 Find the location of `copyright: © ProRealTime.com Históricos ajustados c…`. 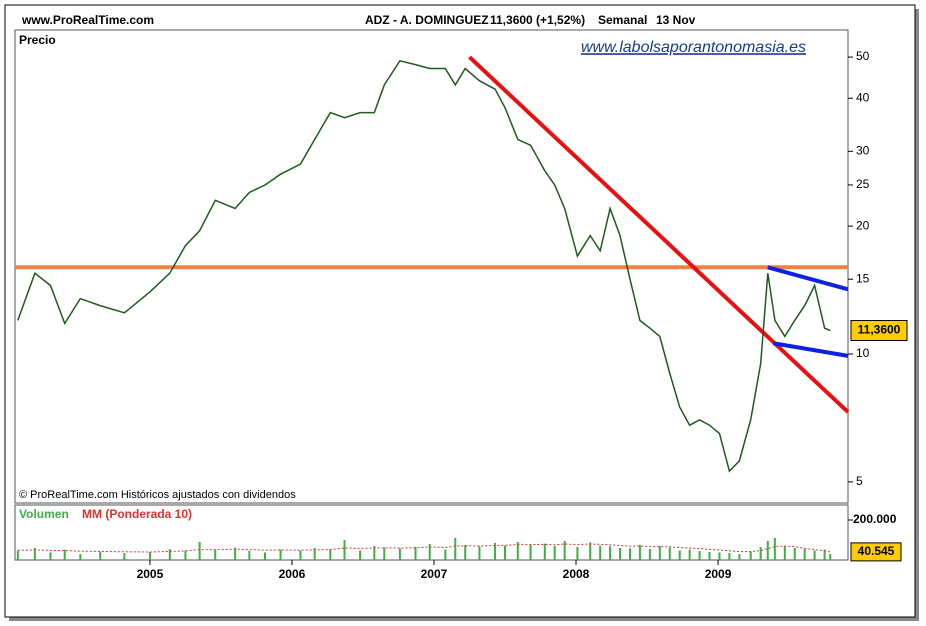

copyright: © ProRealTime.com Históricos ajustados c… is located at coordinates (157, 495).